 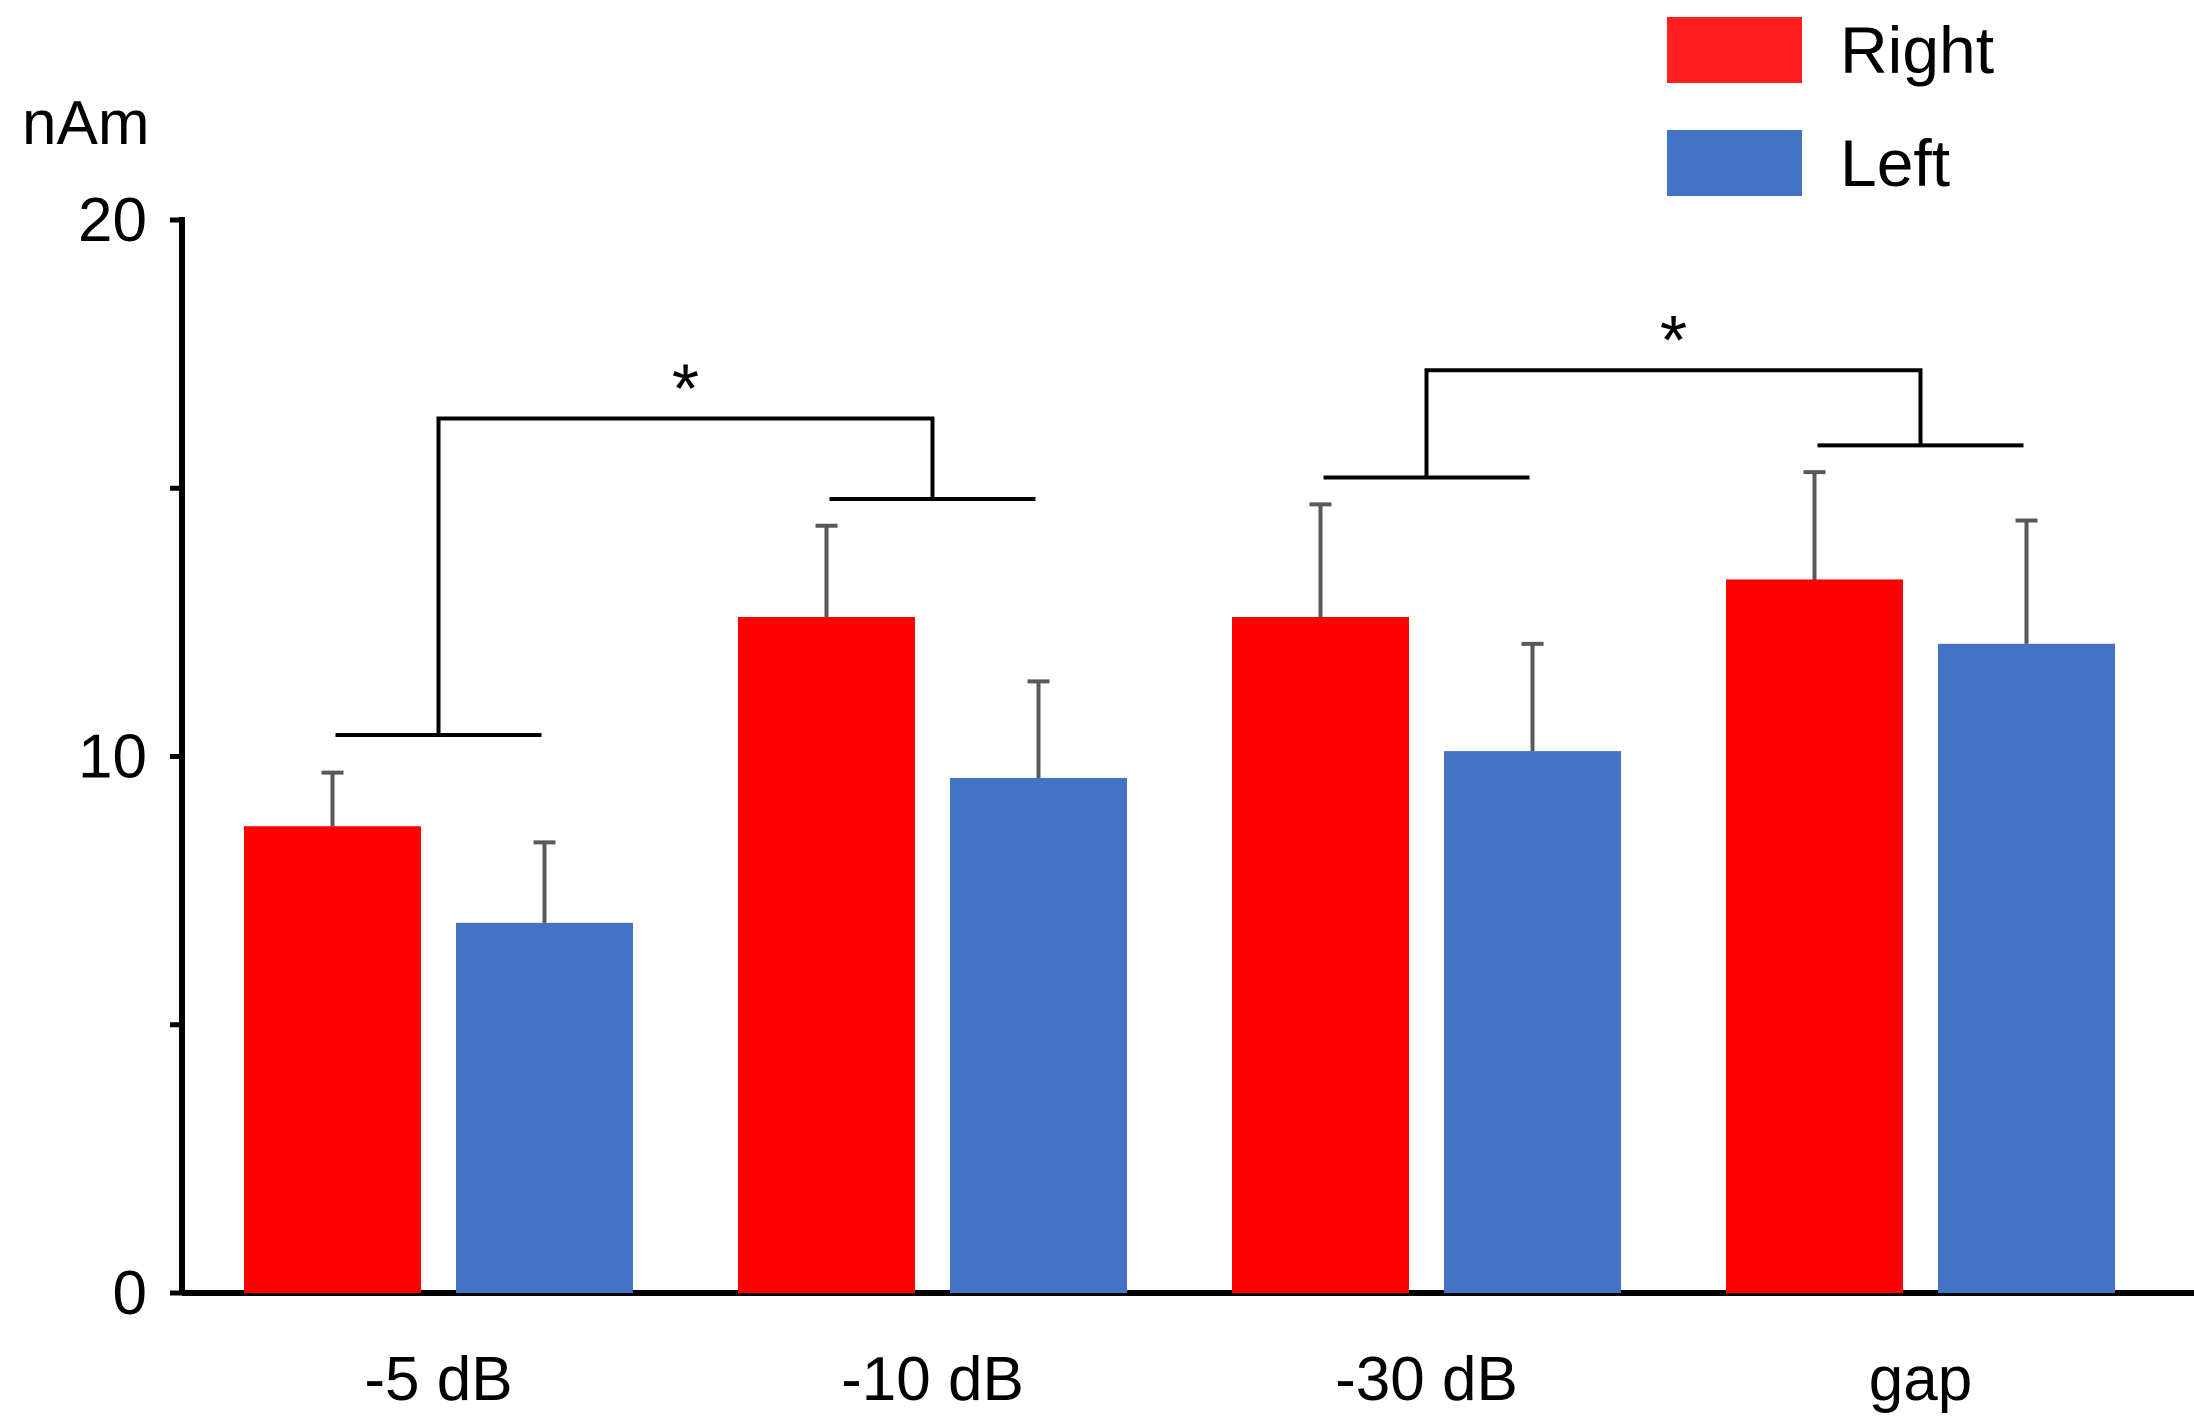 I want to click on y-tick-label: 10, so click(x=112, y=757).